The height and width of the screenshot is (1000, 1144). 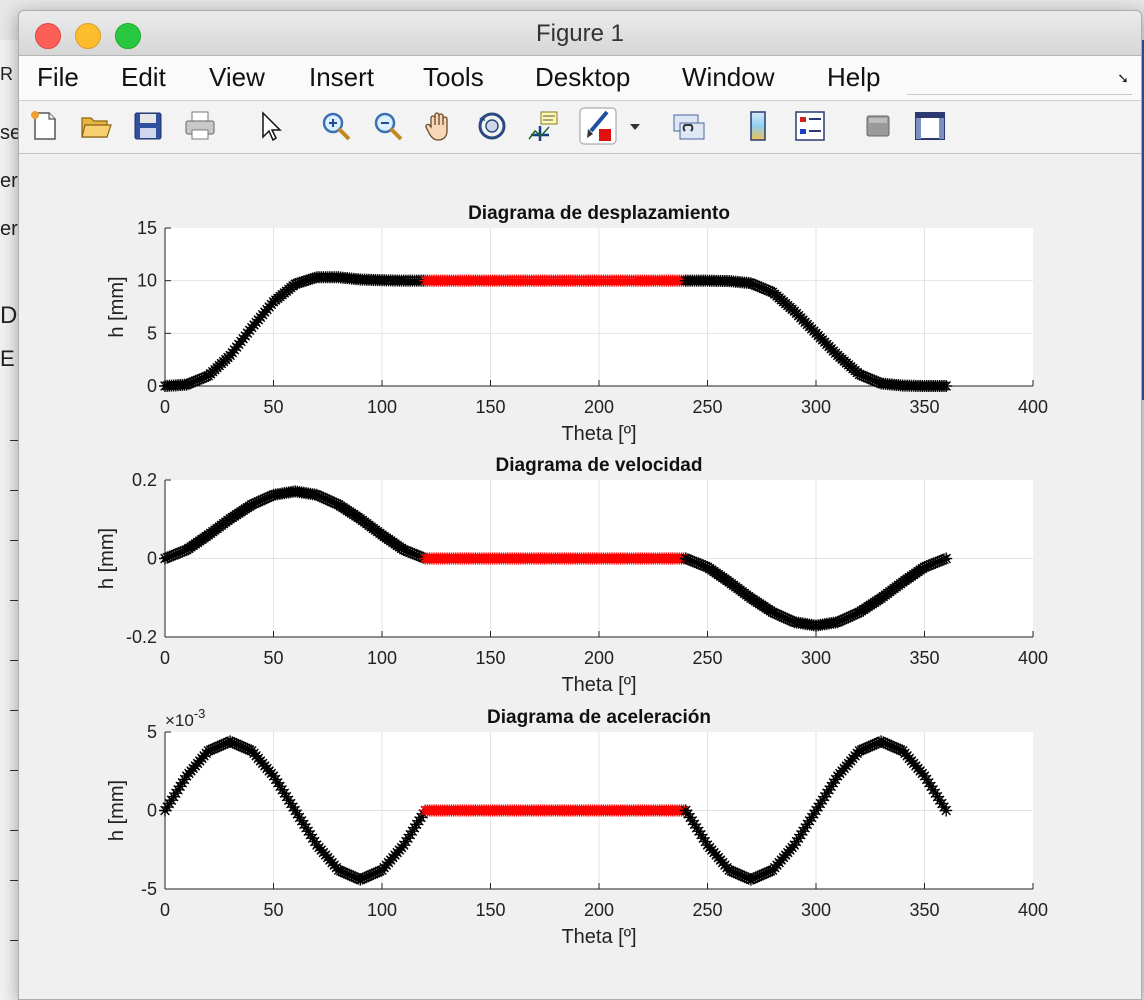 I want to click on brush-icon, so click(x=598, y=126).